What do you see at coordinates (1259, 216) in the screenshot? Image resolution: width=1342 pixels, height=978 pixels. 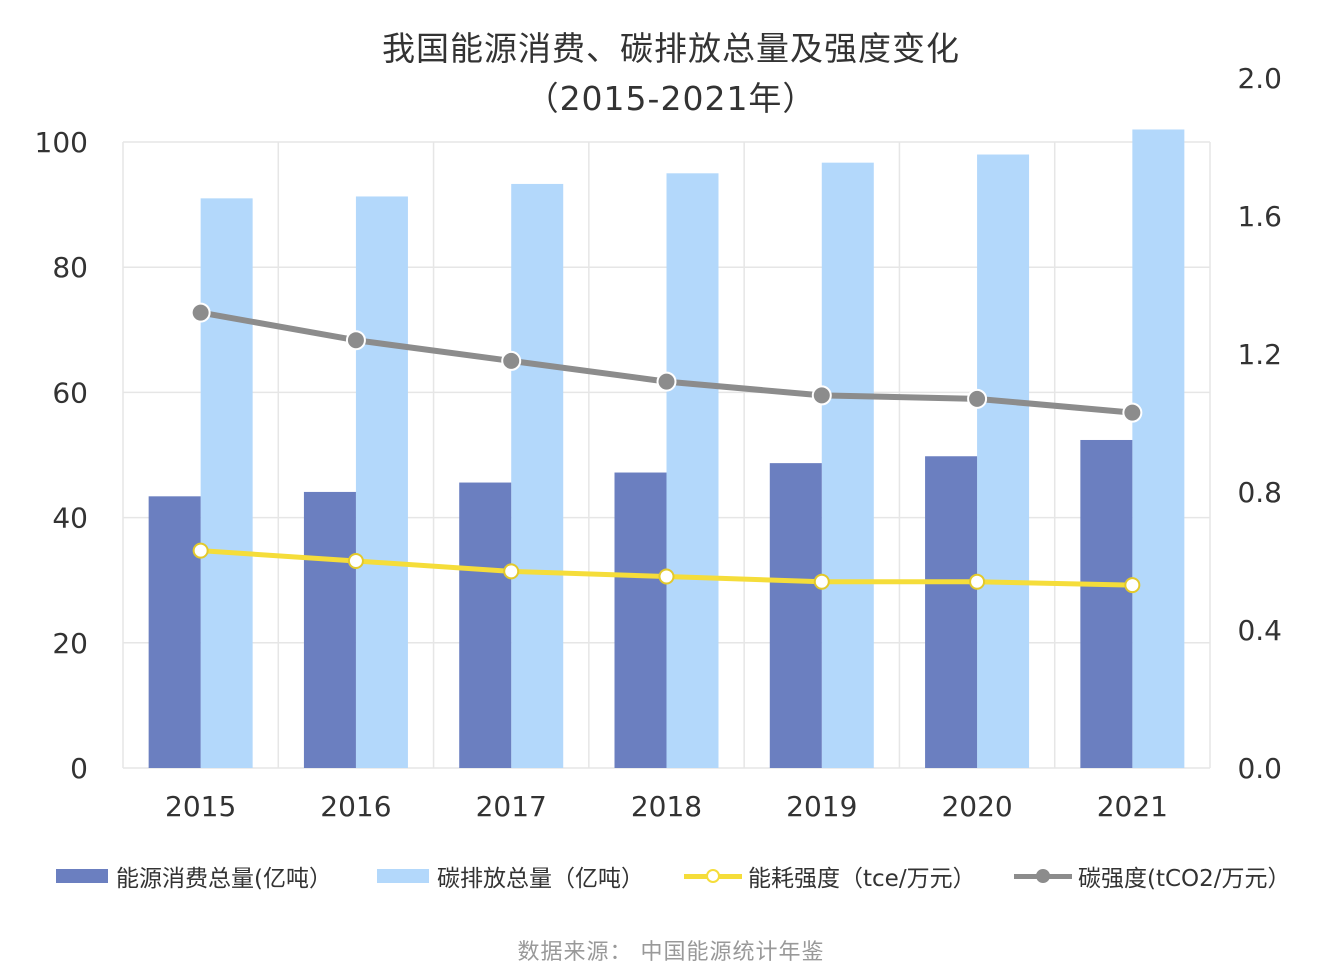 I see `y-right-tick-label: 1.6` at bounding box center [1259, 216].